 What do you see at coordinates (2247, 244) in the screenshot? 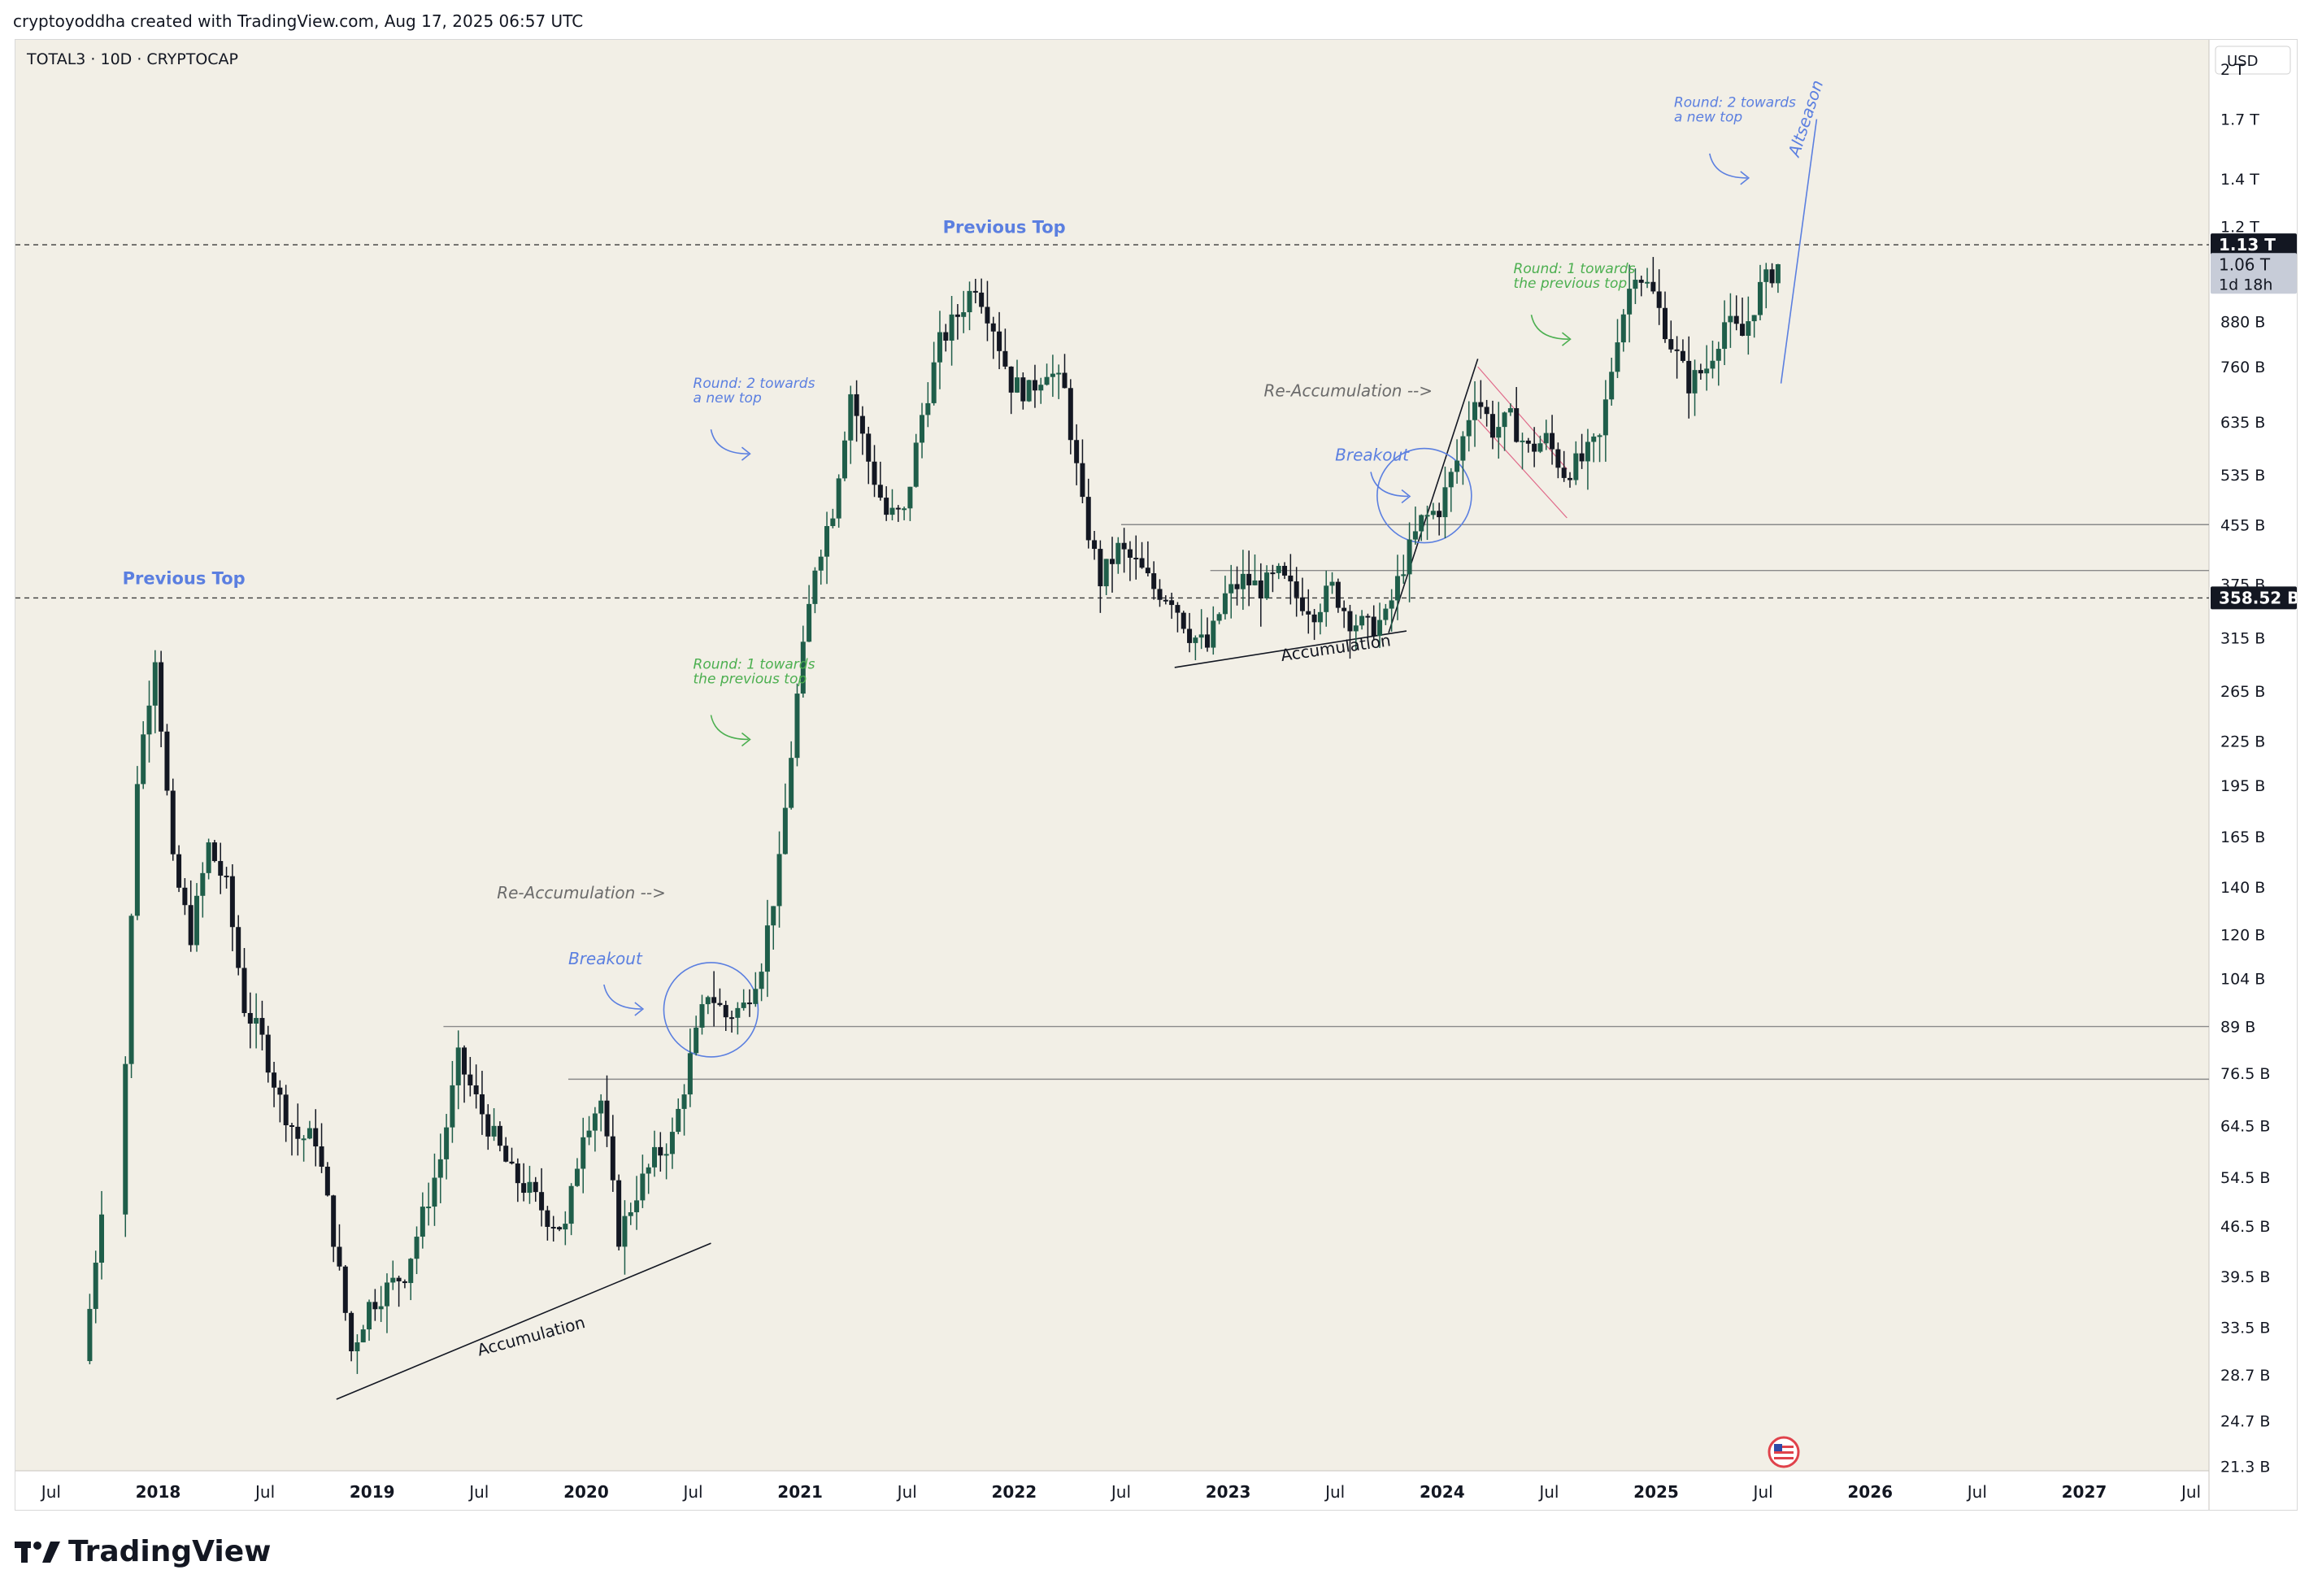
I see `price-tag-label: 1.13 T` at bounding box center [2247, 244].